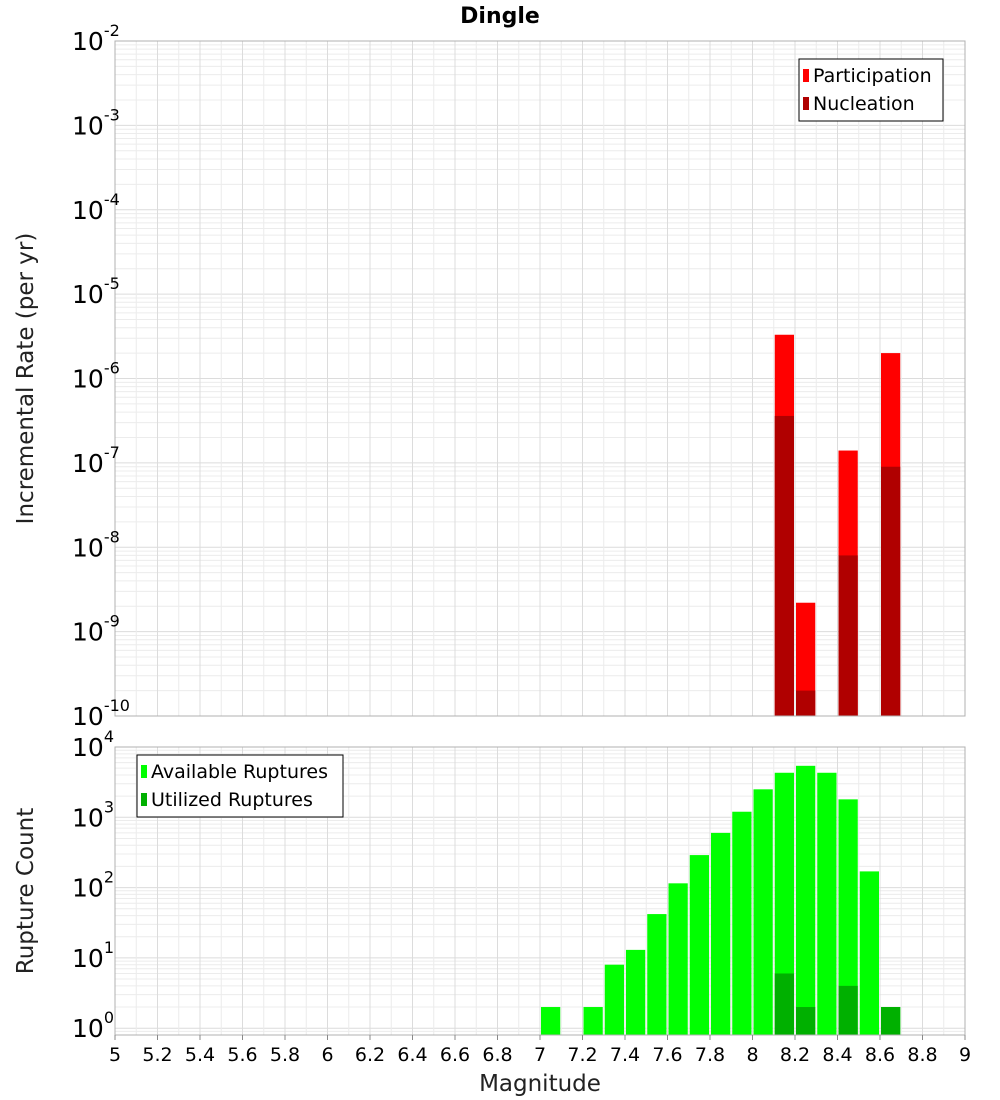  Describe the element at coordinates (115, 1055) in the screenshot. I see `x-tick-label: 5` at that location.